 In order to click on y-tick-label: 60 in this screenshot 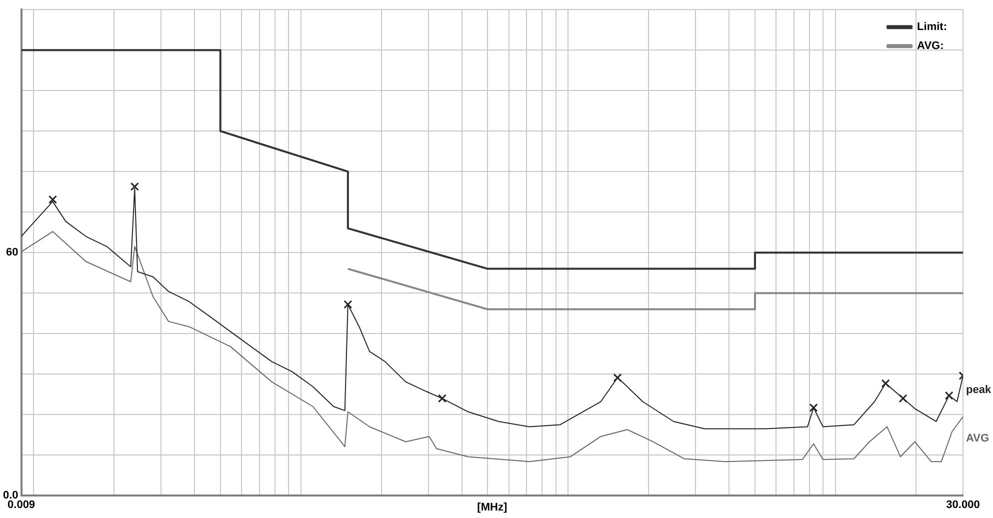, I will do `click(12, 252)`.